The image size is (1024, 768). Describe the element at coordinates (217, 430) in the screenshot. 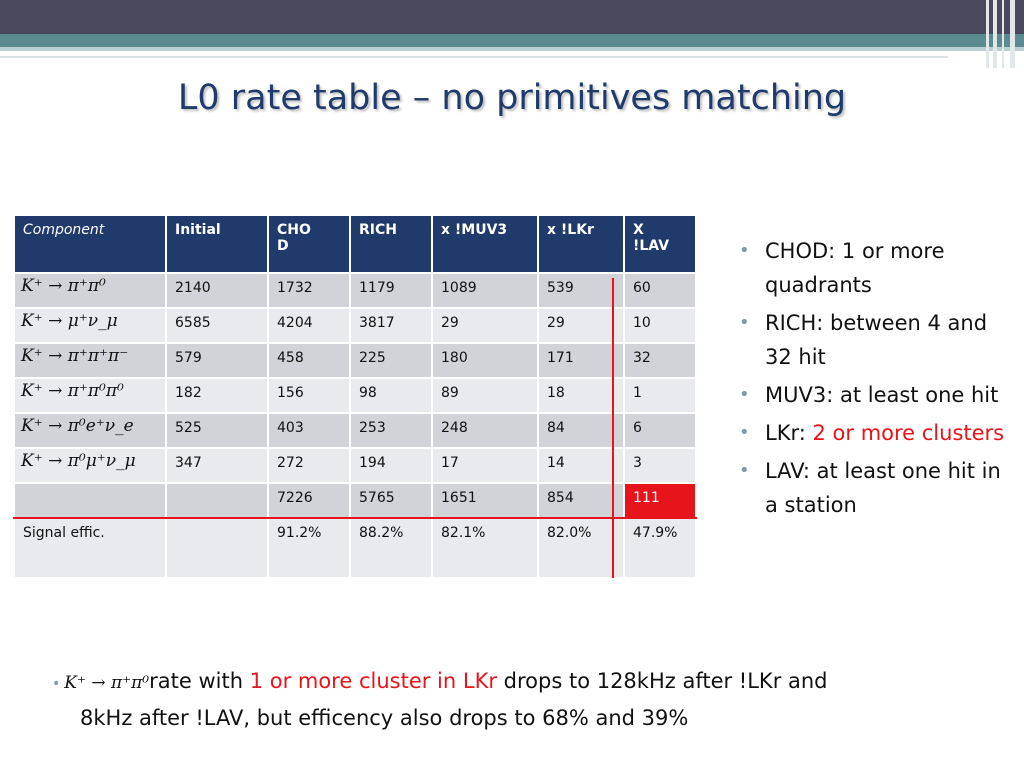

I see `table-cell: 525` at that location.